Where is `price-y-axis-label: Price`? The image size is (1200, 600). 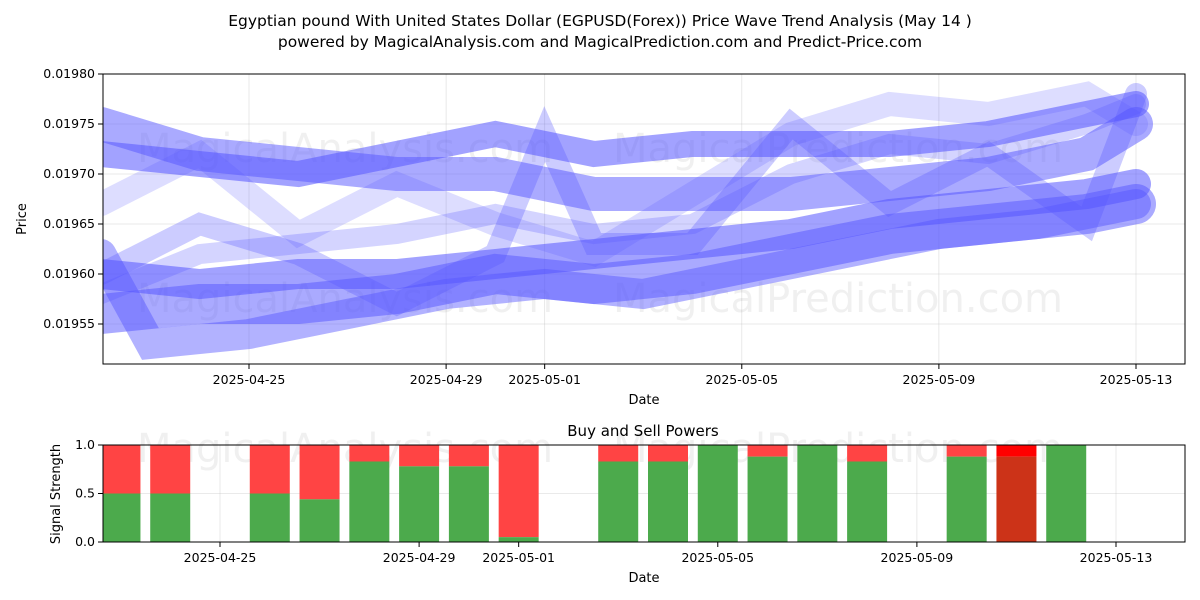 price-y-axis-label: Price is located at coordinates (22, 219).